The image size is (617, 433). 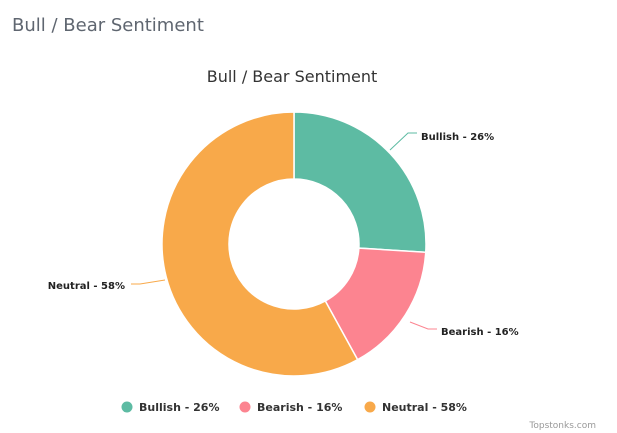 What do you see at coordinates (179, 407) in the screenshot?
I see `legend-label-bullish: Bullish - 26%` at bounding box center [179, 407].